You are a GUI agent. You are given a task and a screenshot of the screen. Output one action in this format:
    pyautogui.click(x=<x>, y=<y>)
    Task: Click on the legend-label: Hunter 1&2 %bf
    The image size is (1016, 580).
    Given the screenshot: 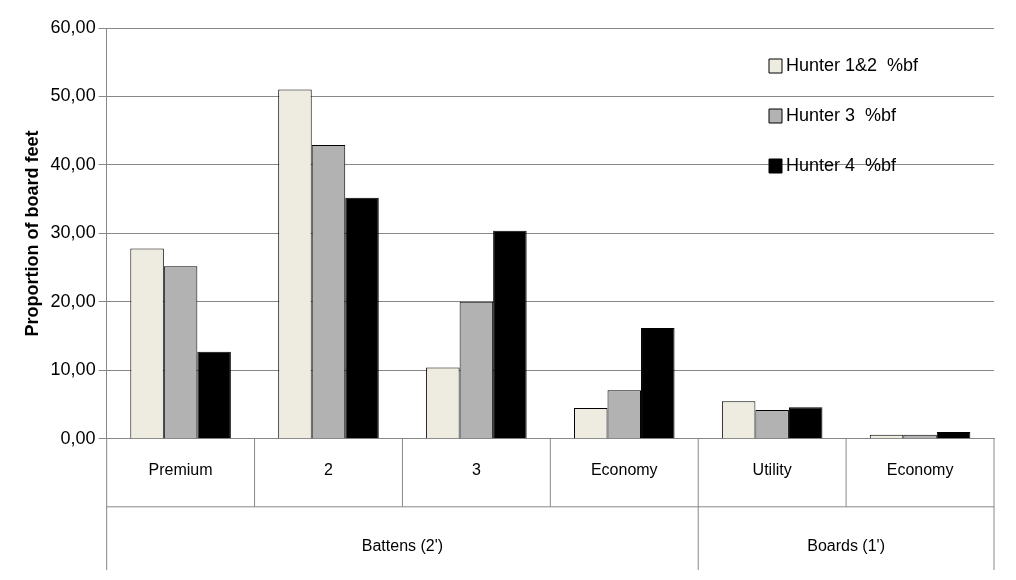 What is the action you would take?
    pyautogui.click(x=853, y=64)
    